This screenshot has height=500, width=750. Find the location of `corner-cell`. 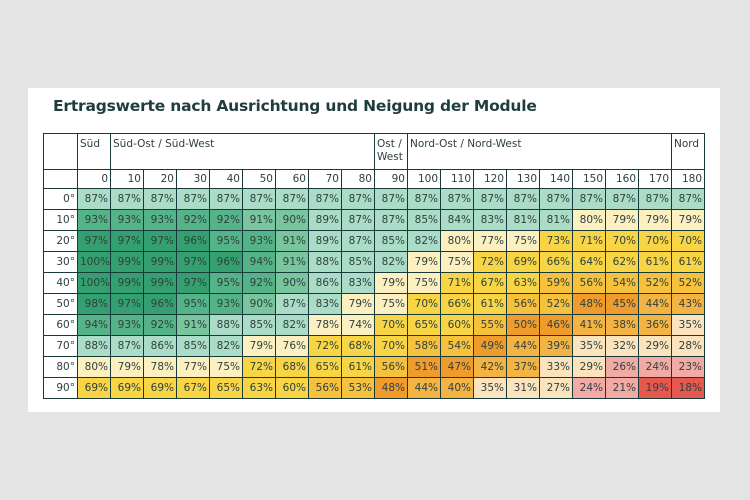

corner-cell is located at coordinates (60, 179).